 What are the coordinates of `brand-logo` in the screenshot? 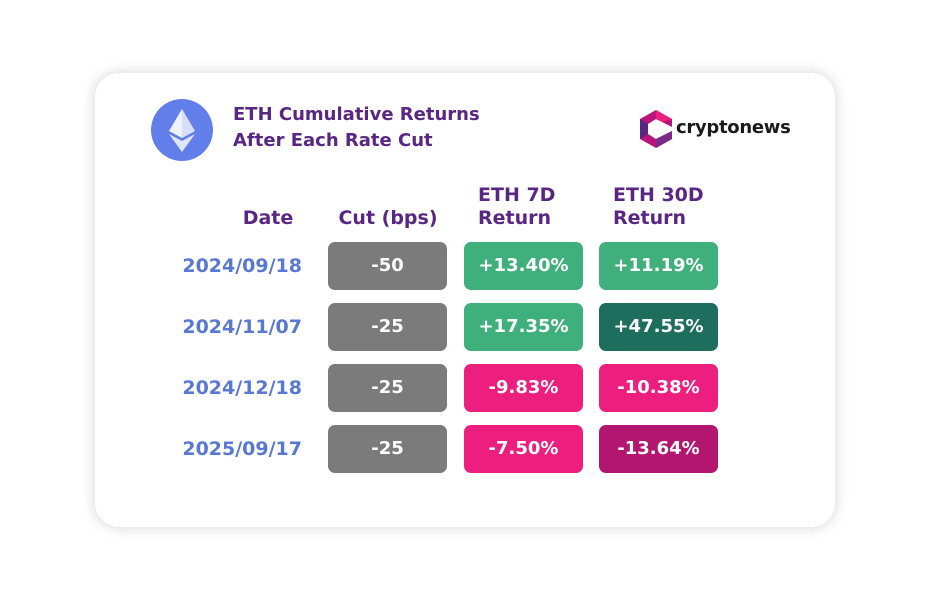 It's located at (656, 129).